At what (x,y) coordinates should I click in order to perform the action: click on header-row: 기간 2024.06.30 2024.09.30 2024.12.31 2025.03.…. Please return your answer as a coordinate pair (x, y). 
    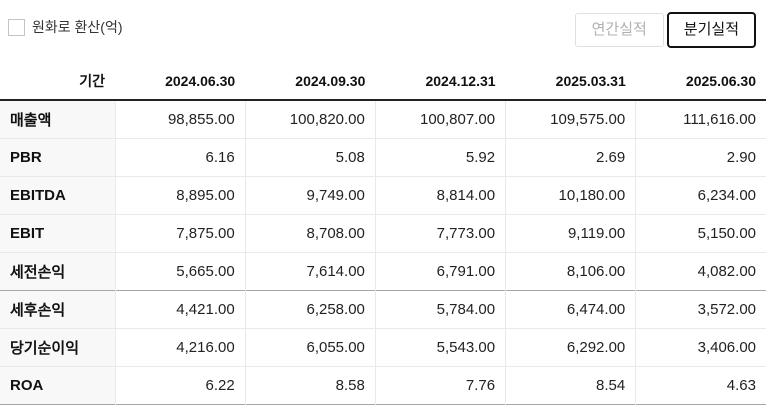
    Looking at the image, I should click on (383, 81).